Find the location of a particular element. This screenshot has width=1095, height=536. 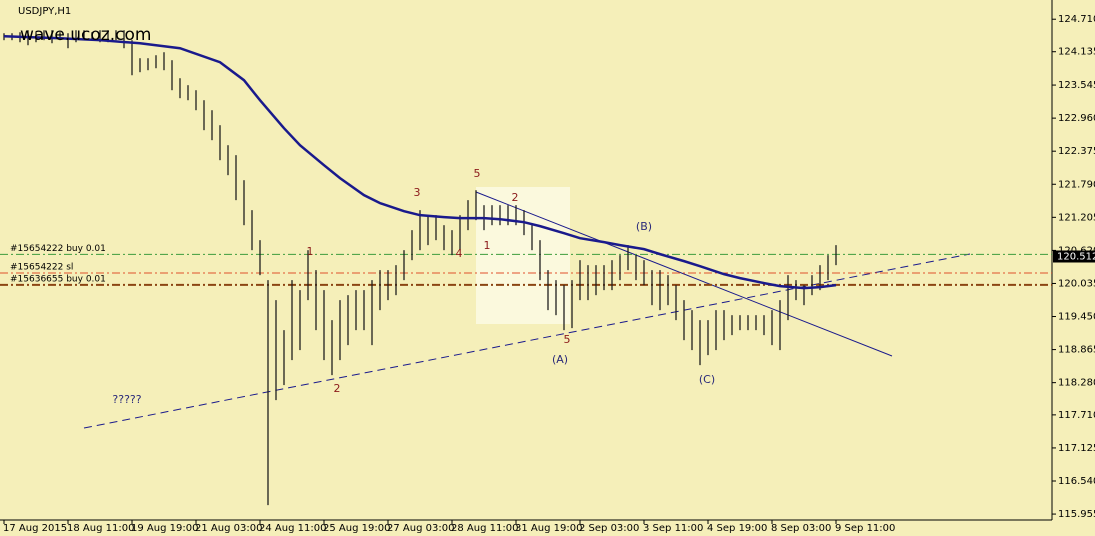

trend-line is located at coordinates (684, 274).